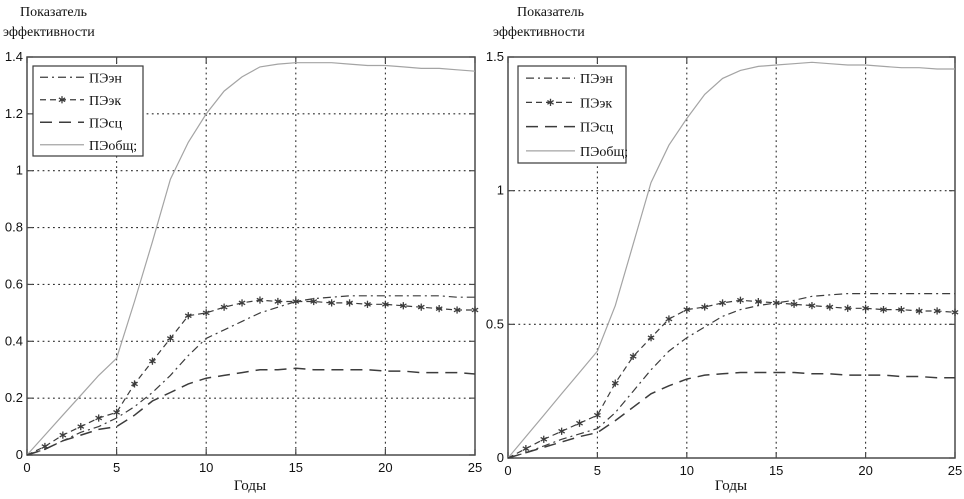 The height and width of the screenshot is (499, 964). What do you see at coordinates (250, 486) in the screenshot?
I see `chart-left-x-axis-label: Годы` at bounding box center [250, 486].